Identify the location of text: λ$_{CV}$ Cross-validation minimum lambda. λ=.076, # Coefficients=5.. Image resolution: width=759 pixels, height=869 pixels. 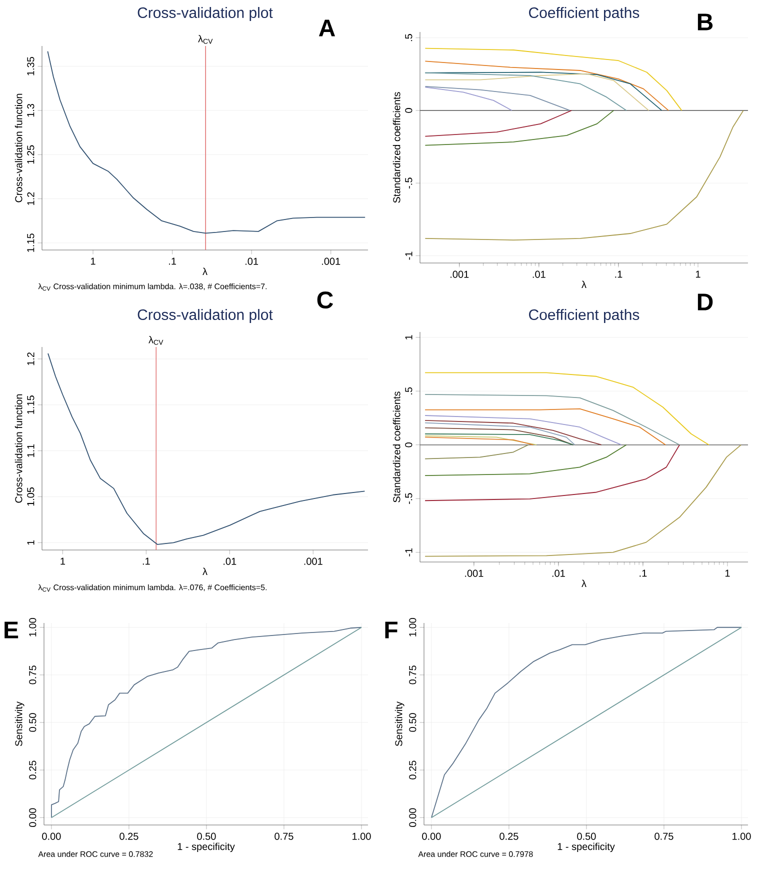
(152, 588).